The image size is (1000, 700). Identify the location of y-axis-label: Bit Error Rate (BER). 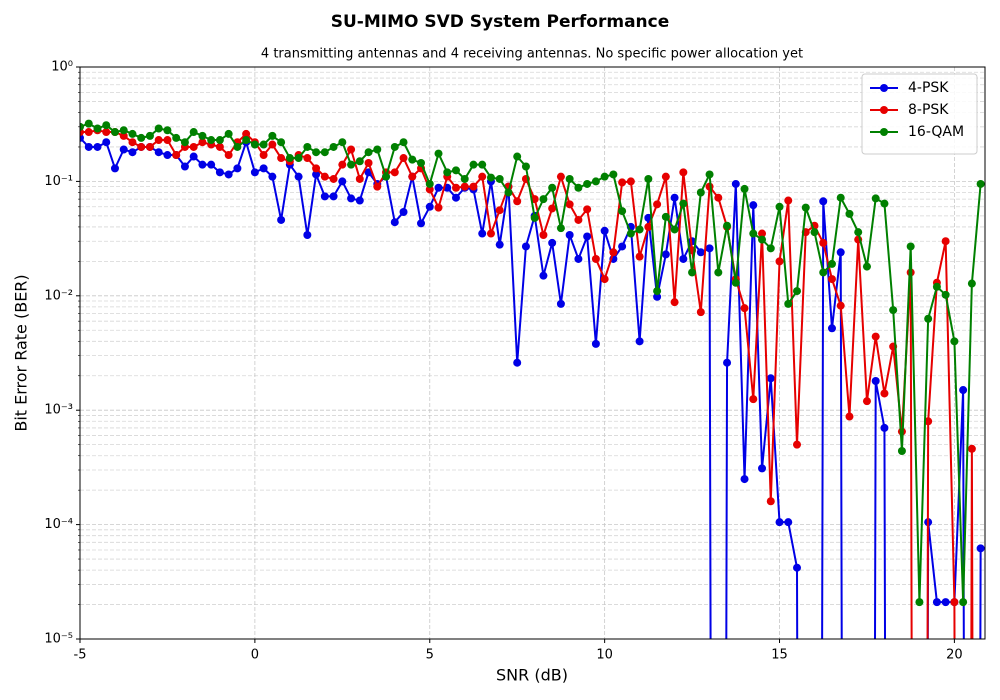
(21, 352).